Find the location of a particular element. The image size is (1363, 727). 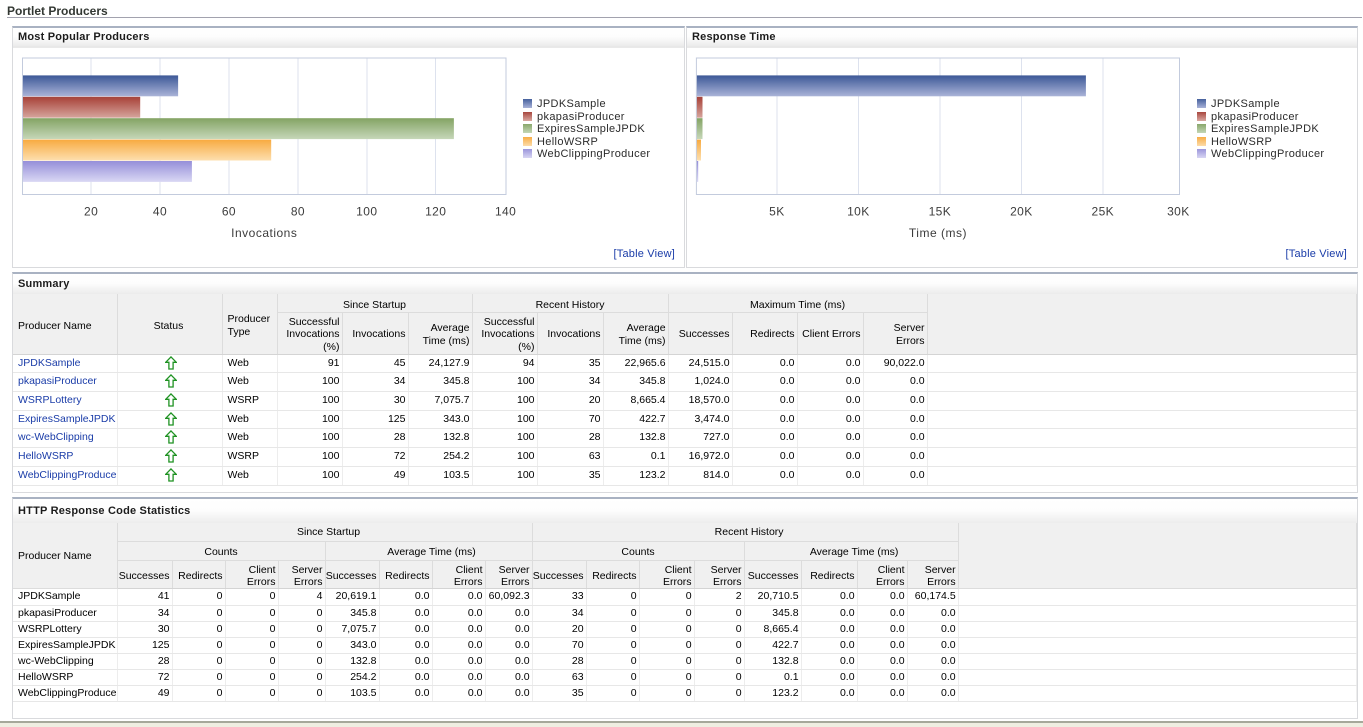

svg-text: 20K is located at coordinates (1021, 212).